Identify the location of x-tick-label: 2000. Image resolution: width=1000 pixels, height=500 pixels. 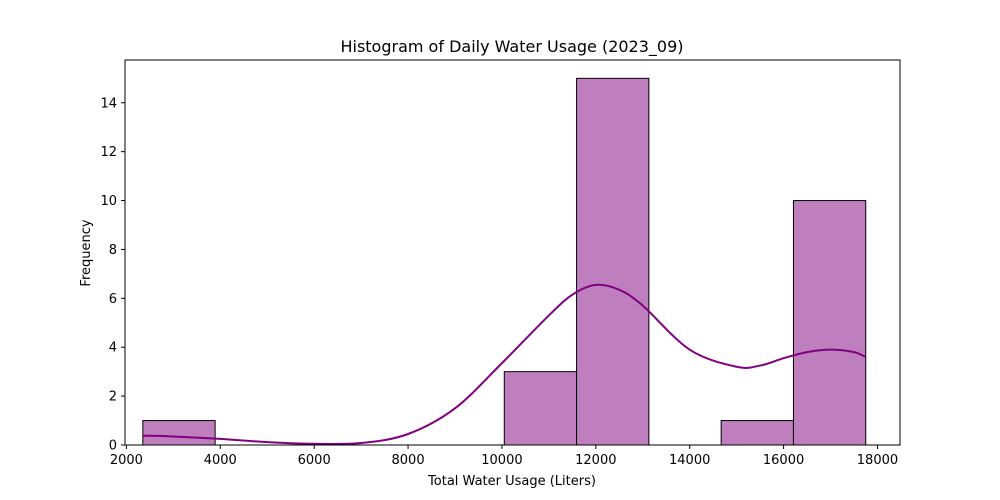
(126, 460).